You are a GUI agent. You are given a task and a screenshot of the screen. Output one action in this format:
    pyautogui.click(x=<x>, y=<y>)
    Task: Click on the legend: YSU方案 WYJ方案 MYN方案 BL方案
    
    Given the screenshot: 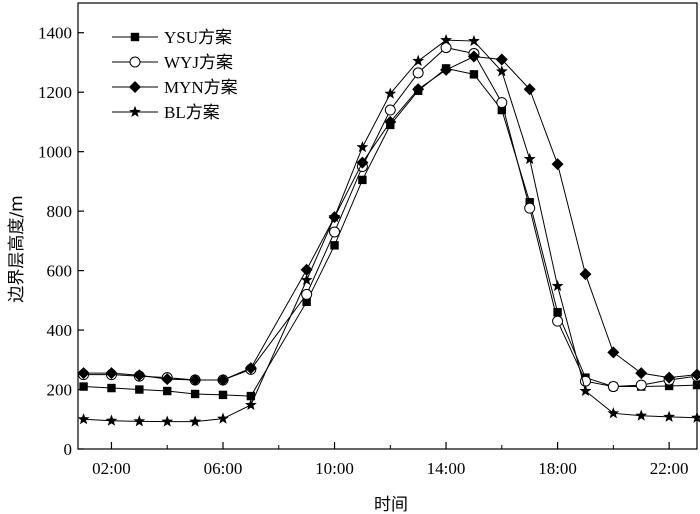 What is the action you would take?
    pyautogui.click(x=175, y=75)
    